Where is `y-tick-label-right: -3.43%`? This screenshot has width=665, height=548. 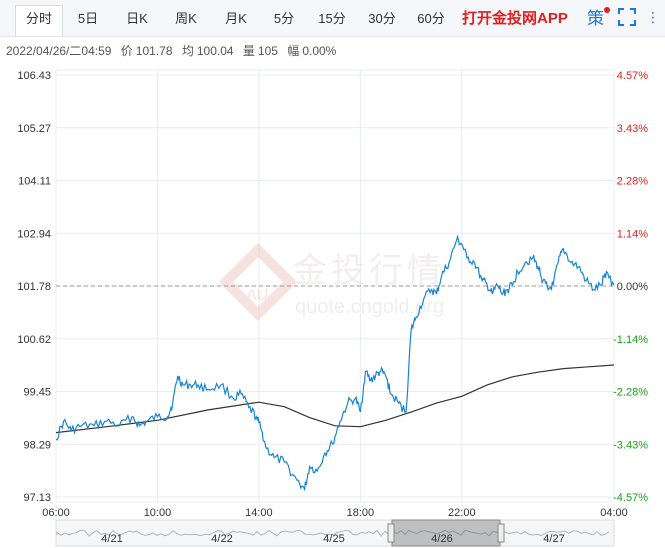
y-tick-label-right: -3.43% is located at coordinates (630, 445).